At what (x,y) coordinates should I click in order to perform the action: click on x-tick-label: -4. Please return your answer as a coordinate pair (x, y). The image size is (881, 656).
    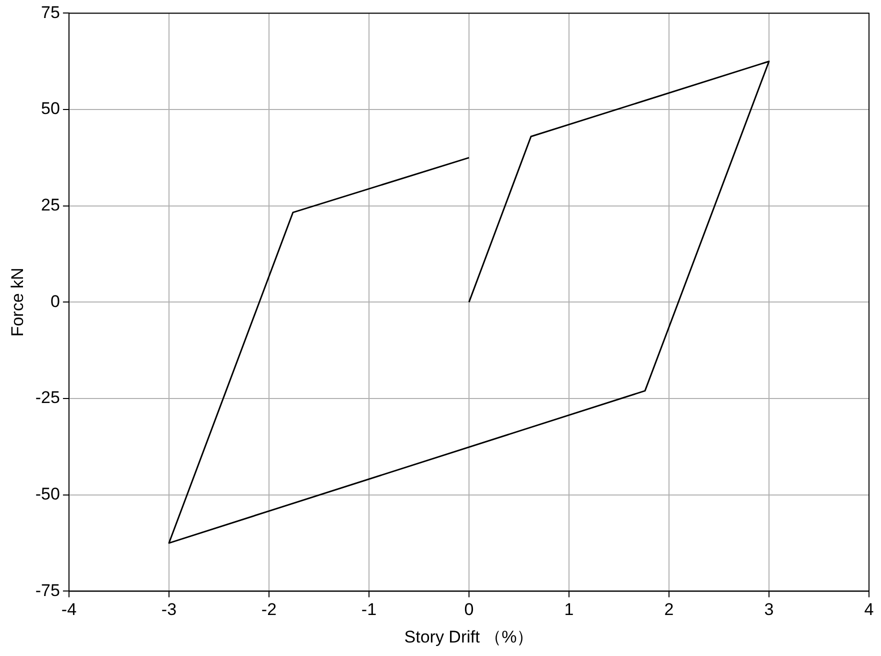
    Looking at the image, I should click on (69, 610).